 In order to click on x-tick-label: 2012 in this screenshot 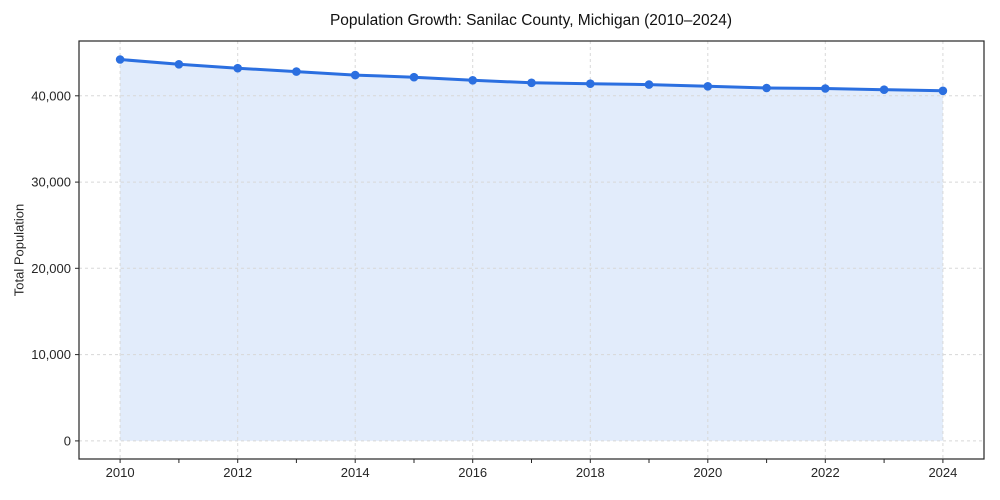, I will do `click(237, 472)`.